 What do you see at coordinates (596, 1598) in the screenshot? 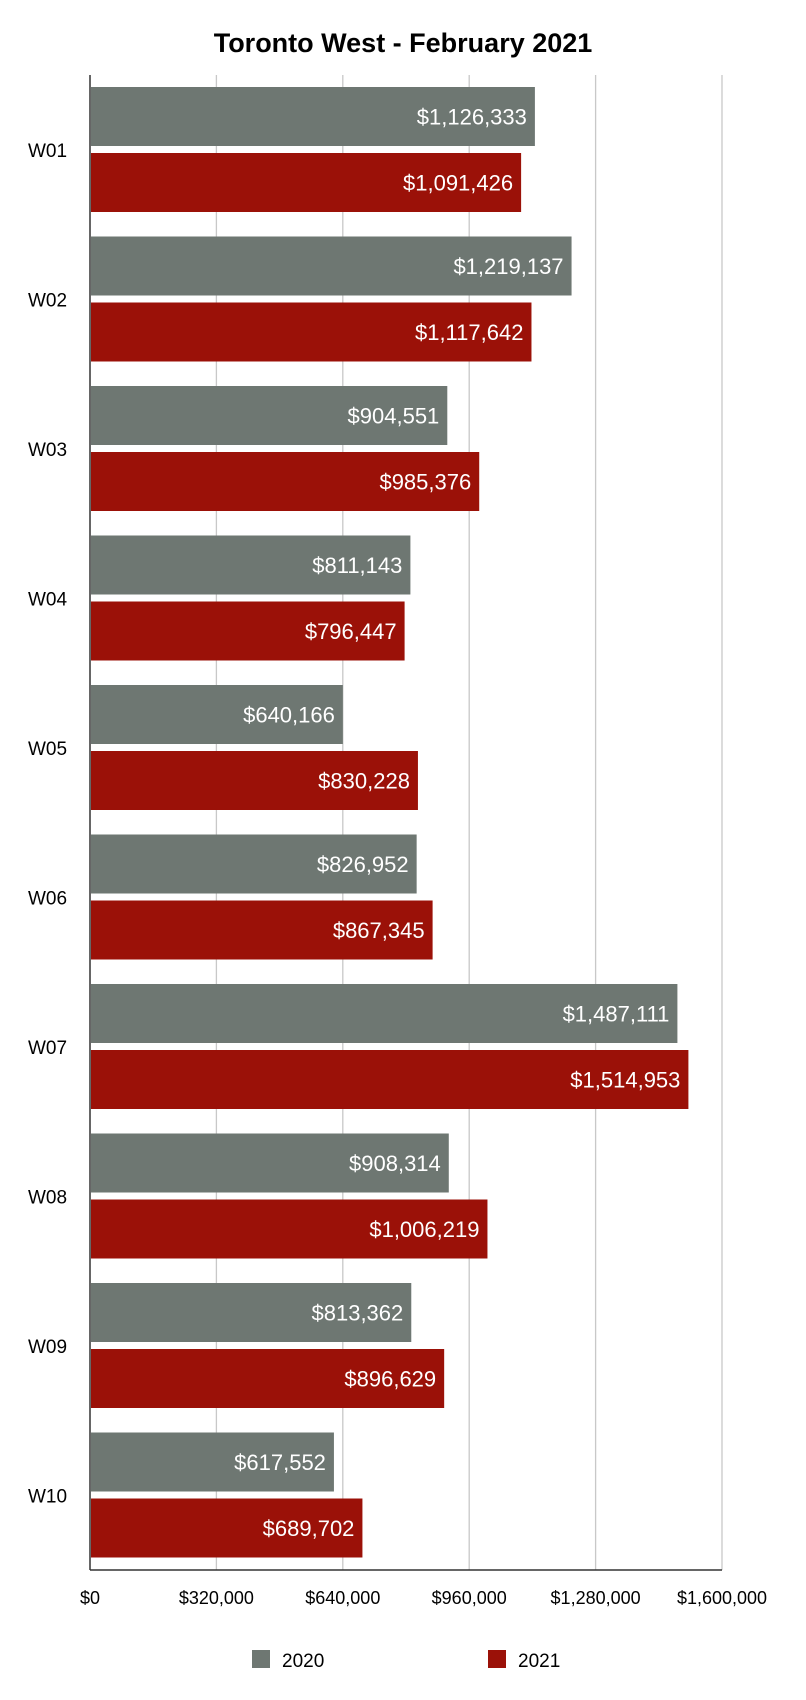
I see `x-tick-label: $1,280,000` at bounding box center [596, 1598].